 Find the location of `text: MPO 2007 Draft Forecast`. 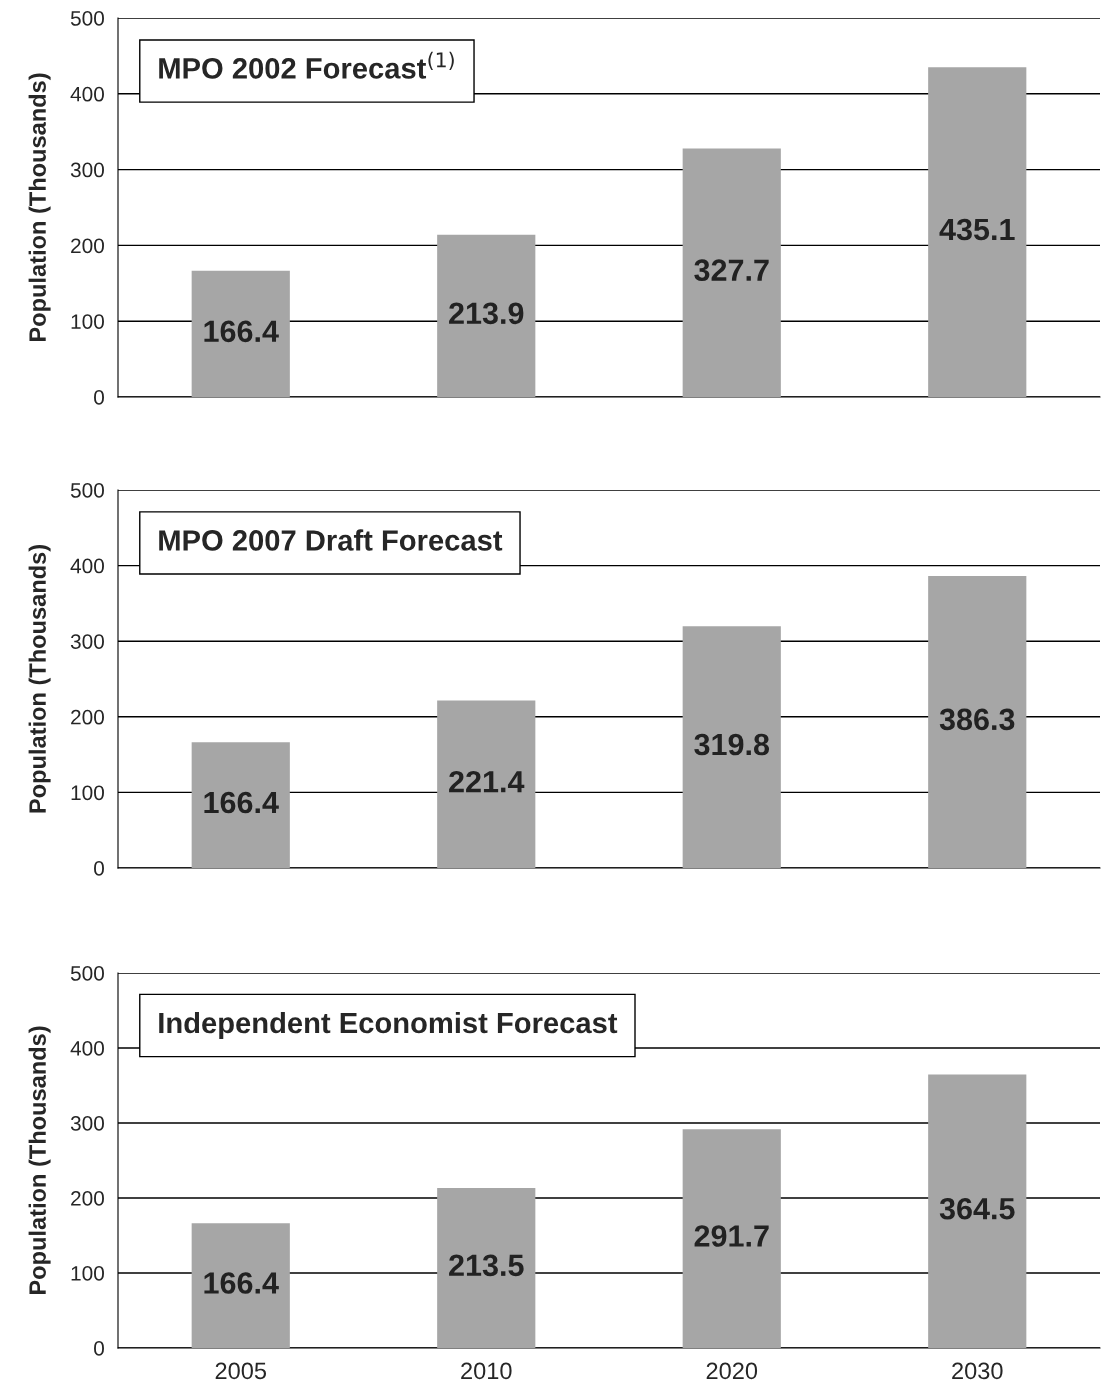

text: MPO 2007 Draft Forecast is located at coordinates (331, 540).